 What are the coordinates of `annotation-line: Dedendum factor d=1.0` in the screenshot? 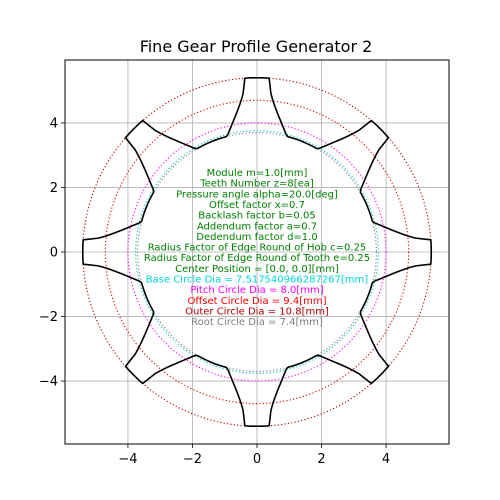 It's located at (256, 237).